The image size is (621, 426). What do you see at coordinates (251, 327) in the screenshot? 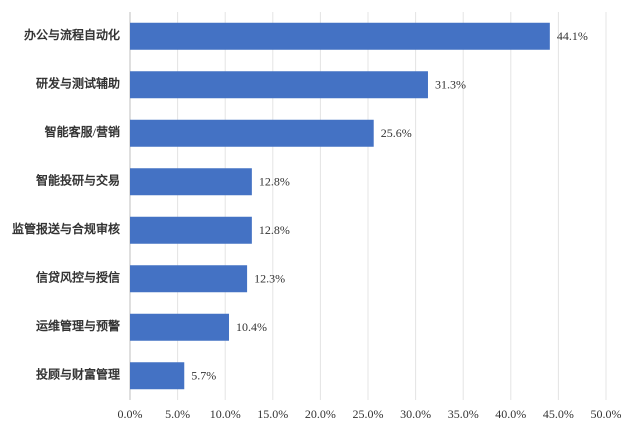
I see `data-label: 10.4%` at bounding box center [251, 327].